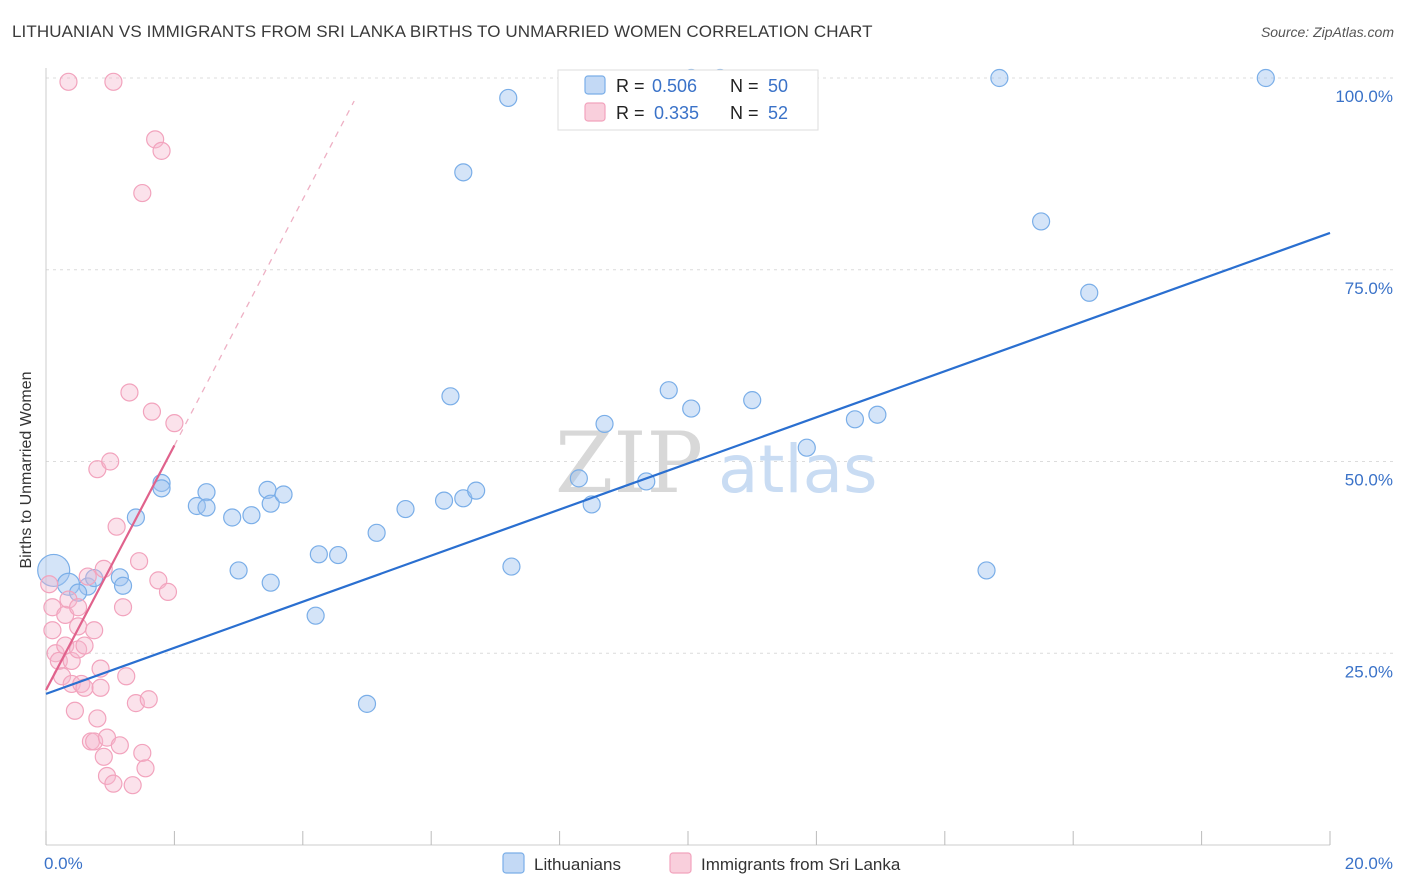 The width and height of the screenshot is (1406, 892). I want to click on y-tick-label: 25.0%, so click(1369, 671).